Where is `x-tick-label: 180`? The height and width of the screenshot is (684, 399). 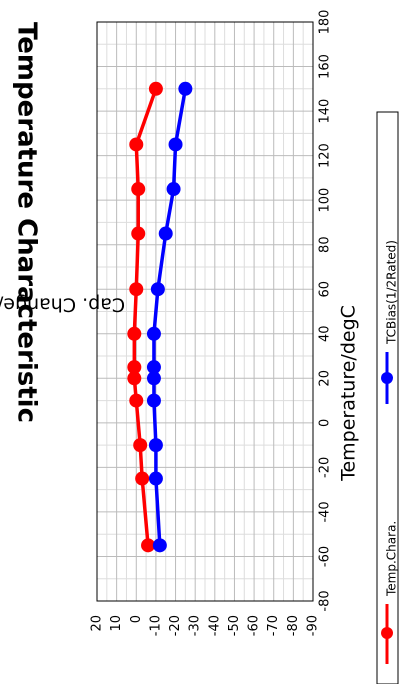 x-tick-label: 180 is located at coordinates (325, 22).